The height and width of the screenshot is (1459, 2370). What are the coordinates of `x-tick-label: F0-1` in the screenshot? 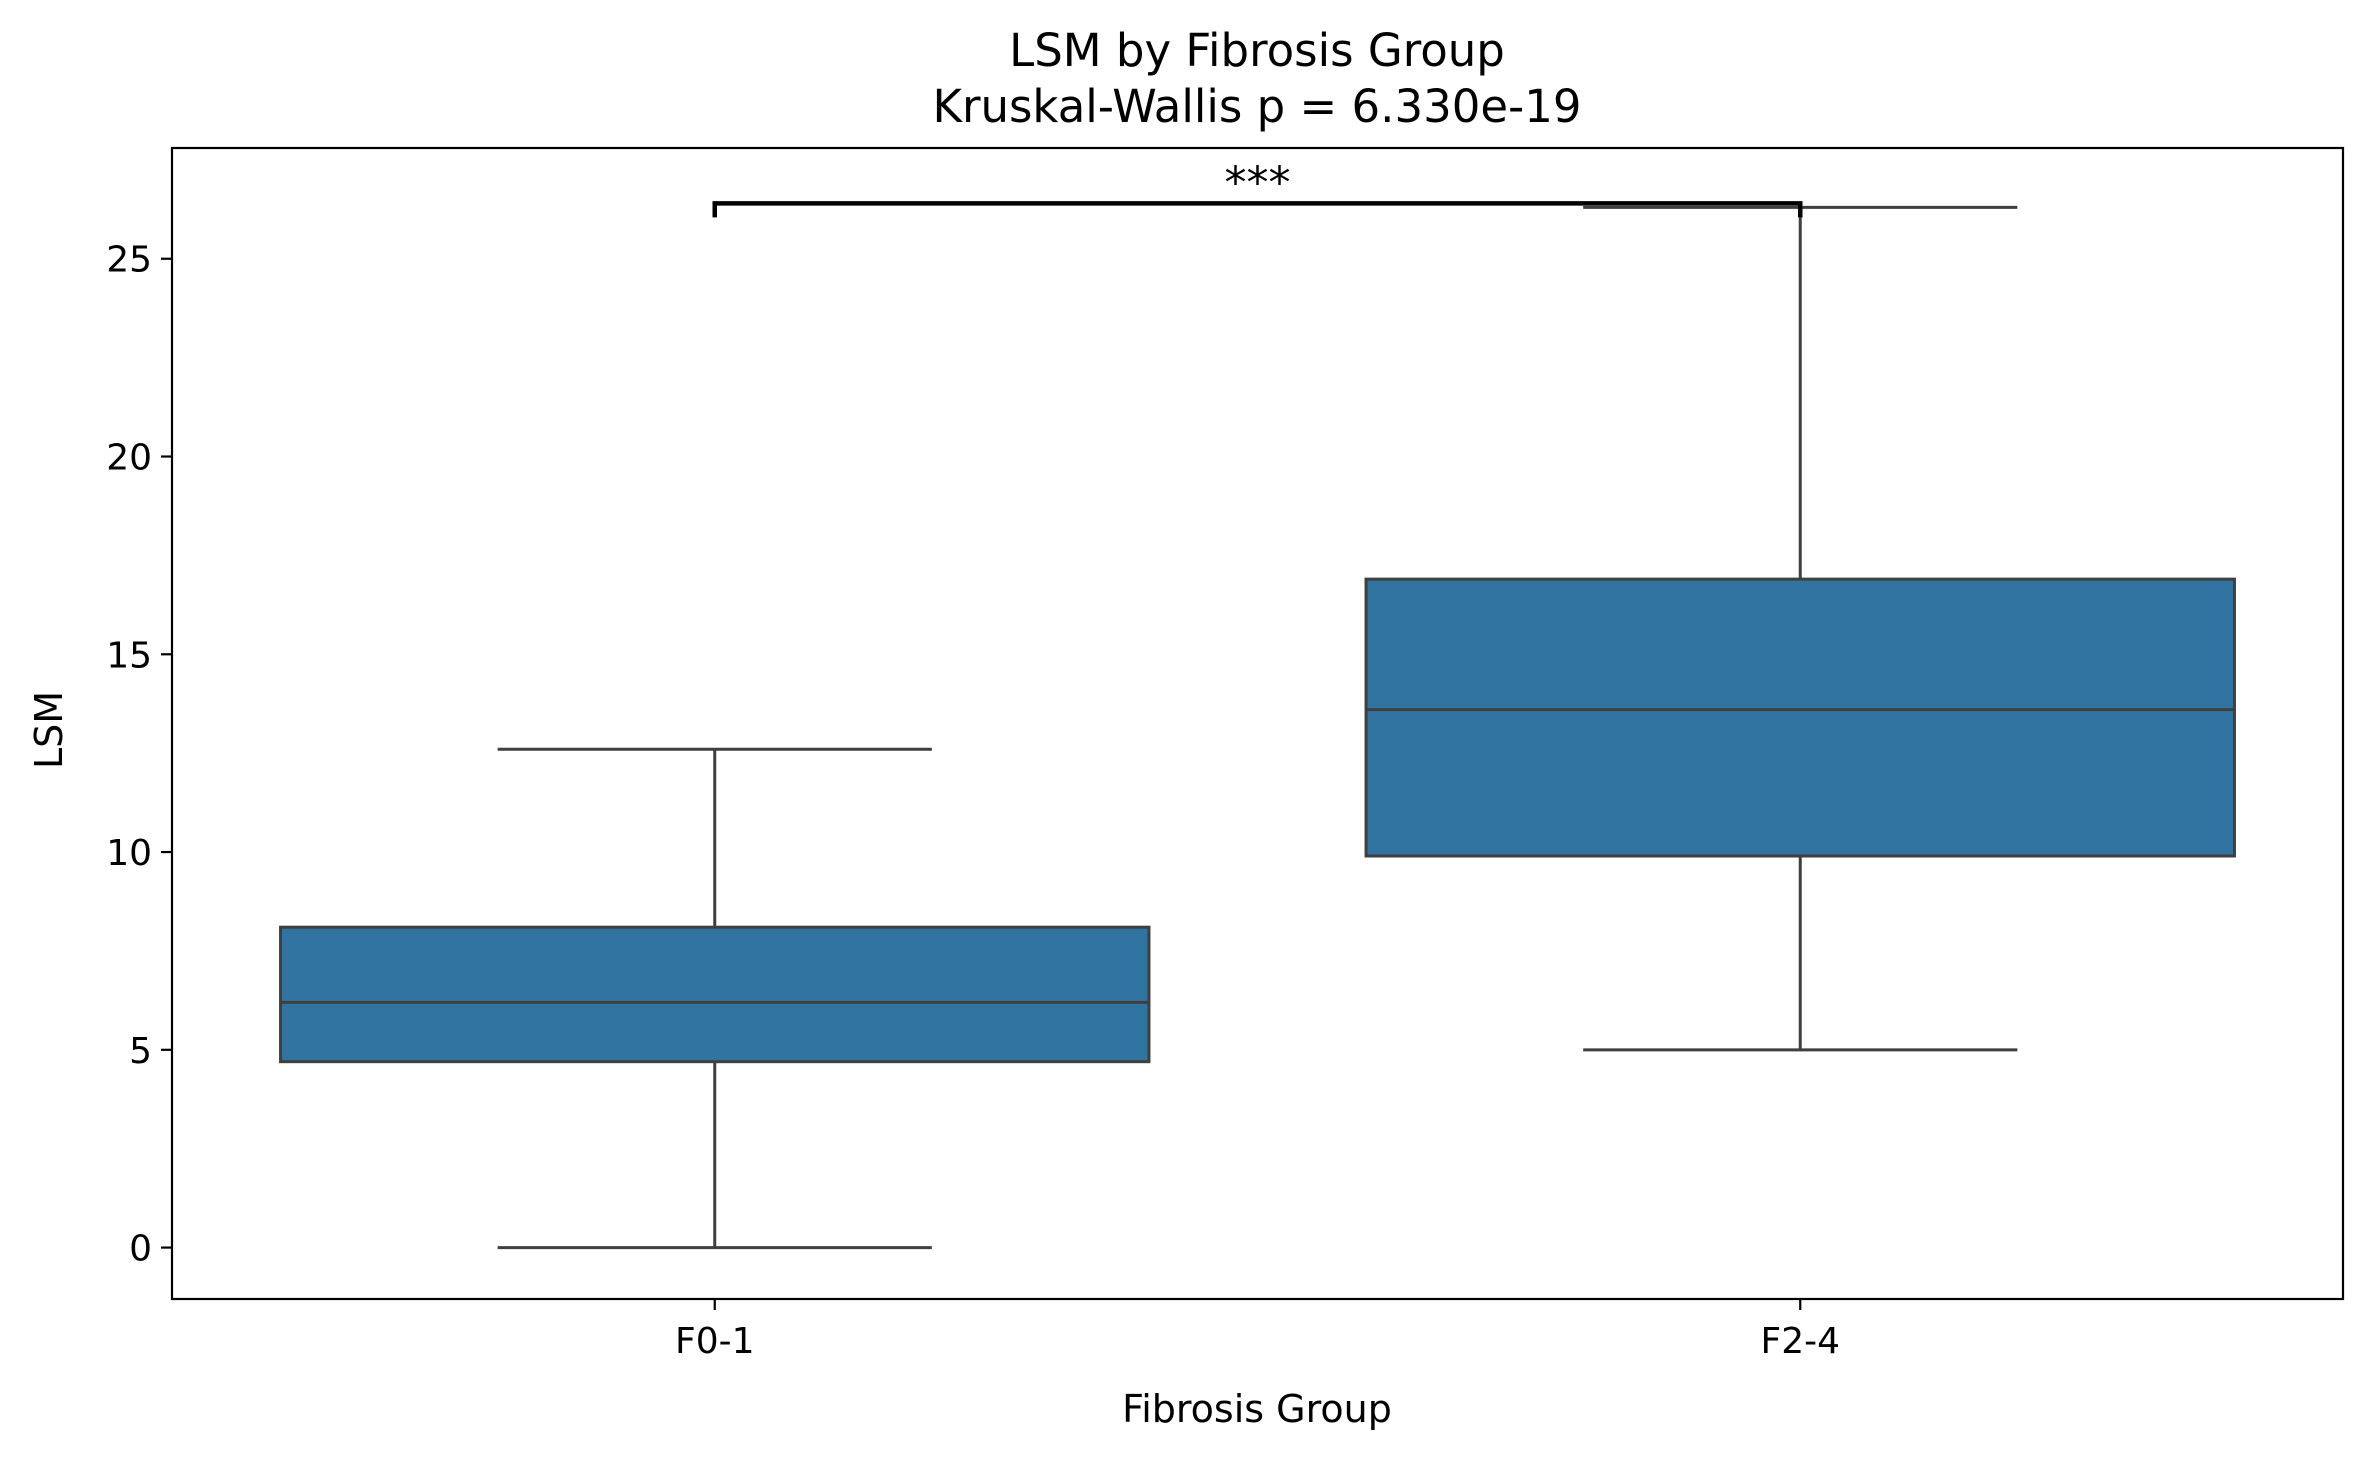 It's located at (715, 1341).